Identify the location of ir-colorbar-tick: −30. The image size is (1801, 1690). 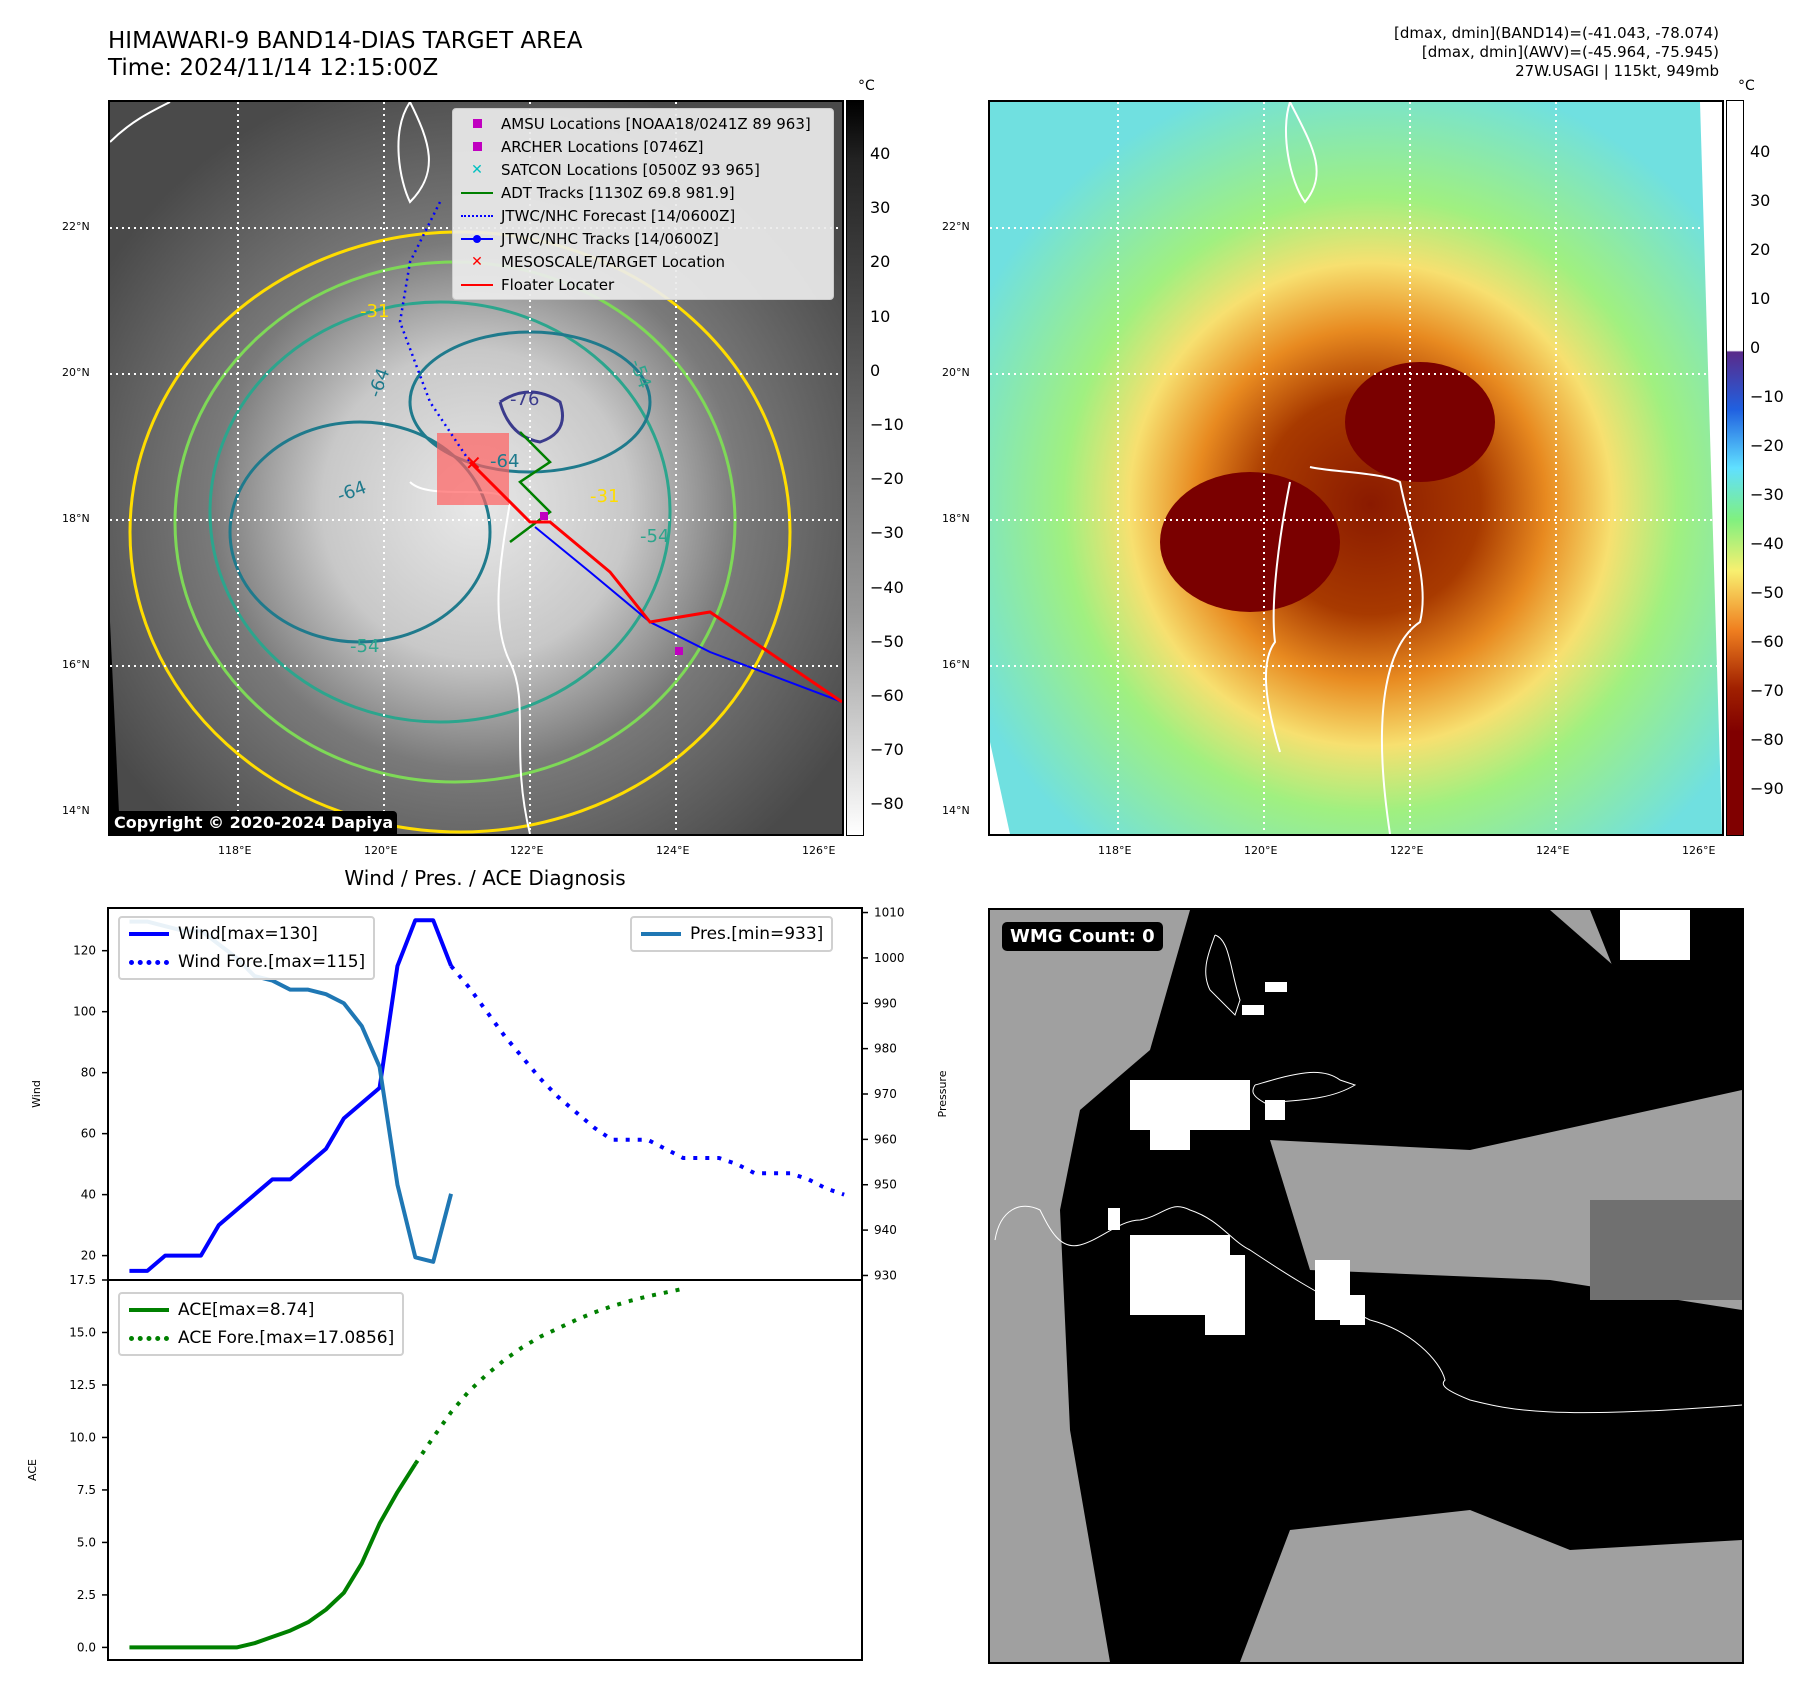
(887, 533).